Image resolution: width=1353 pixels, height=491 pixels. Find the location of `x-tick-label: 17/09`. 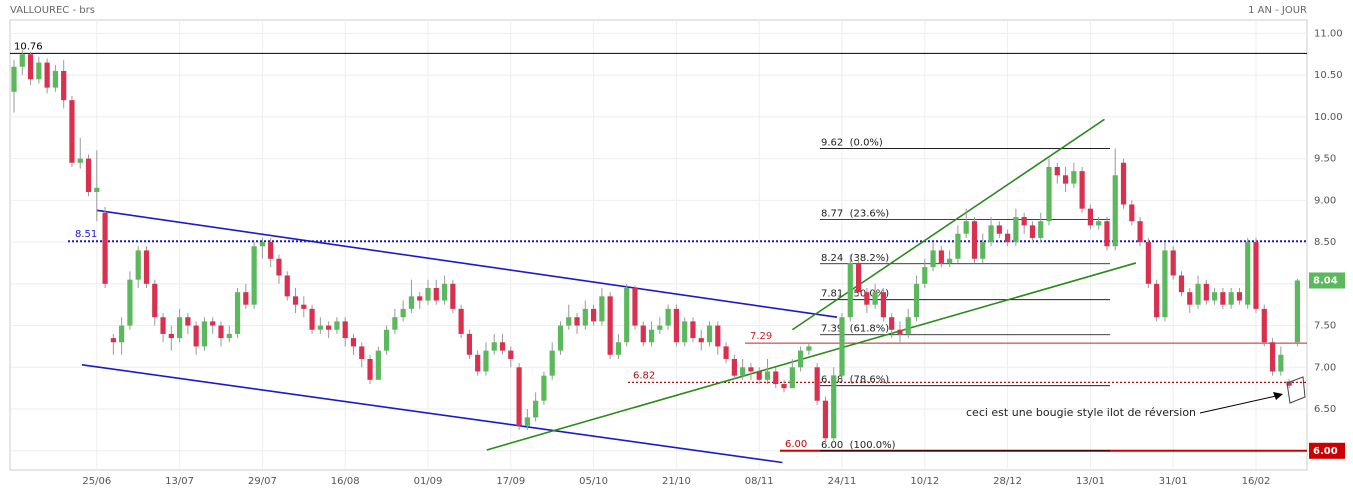

x-tick-label: 17/09 is located at coordinates (510, 481).